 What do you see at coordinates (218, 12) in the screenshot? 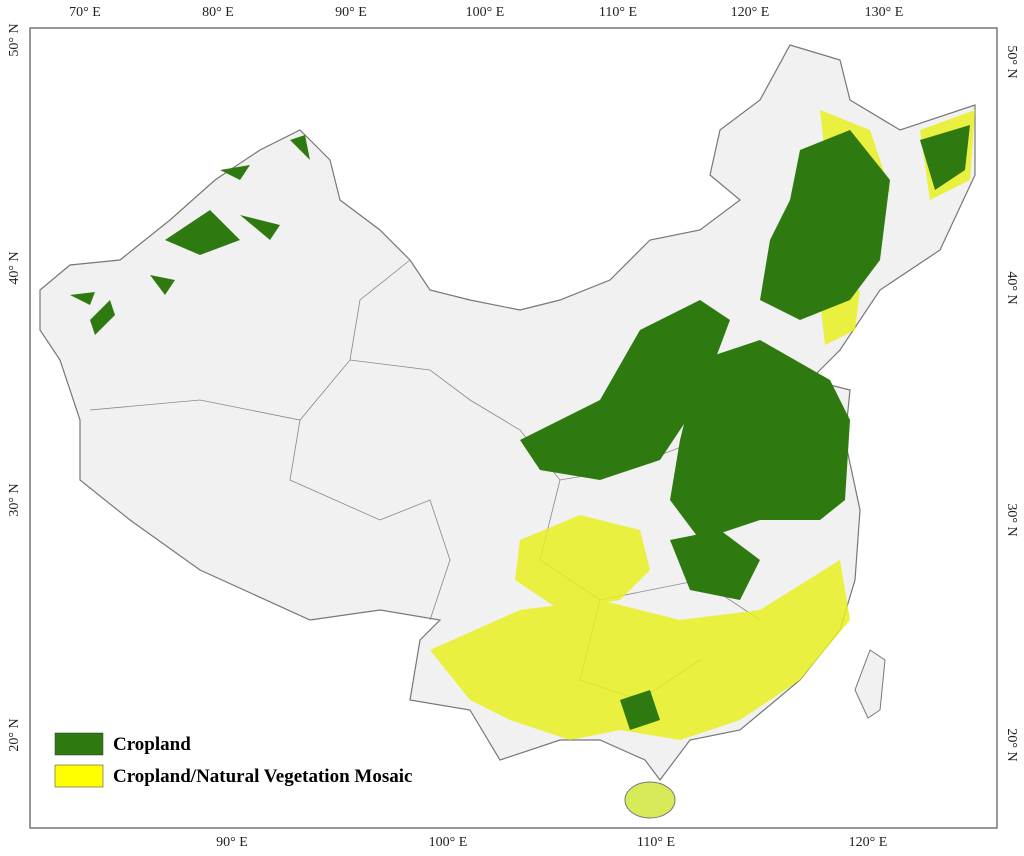
I see `tick-label: 80° E` at bounding box center [218, 12].